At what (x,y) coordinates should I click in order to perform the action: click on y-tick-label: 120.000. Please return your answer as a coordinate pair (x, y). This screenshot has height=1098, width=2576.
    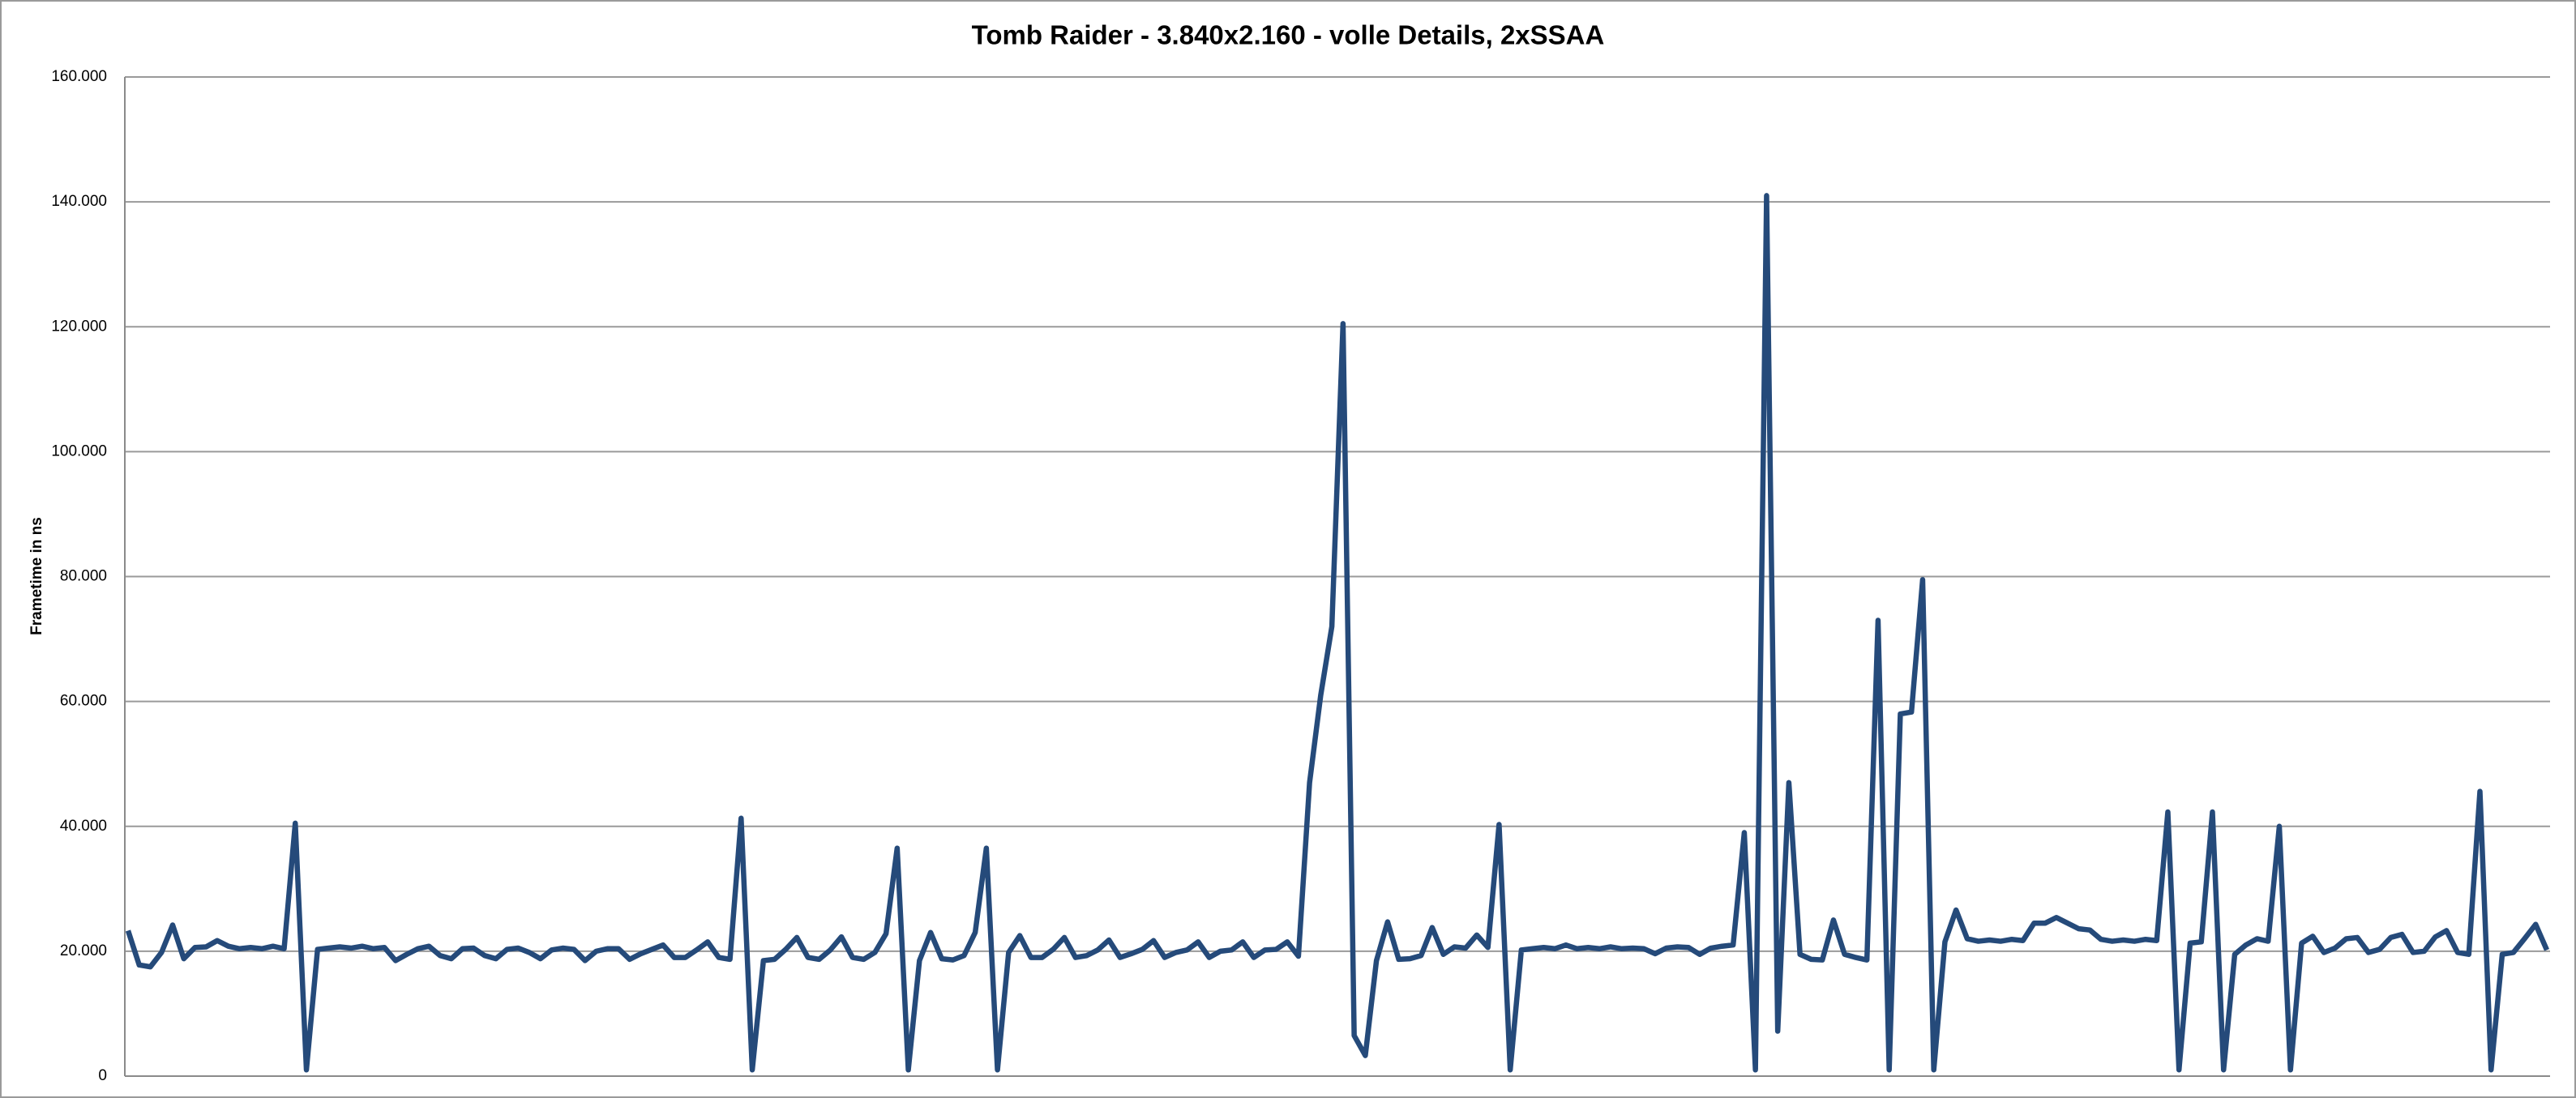
    Looking at the image, I should click on (79, 326).